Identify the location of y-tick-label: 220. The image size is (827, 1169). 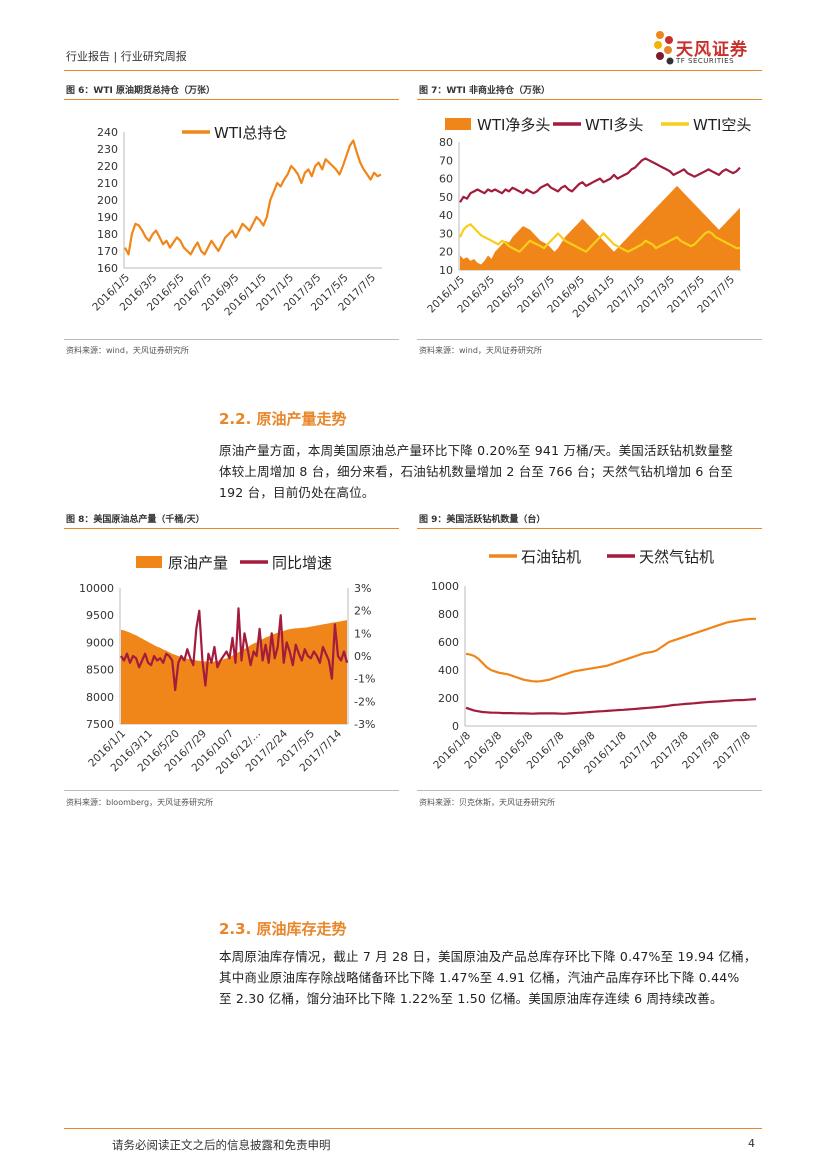
(107, 166).